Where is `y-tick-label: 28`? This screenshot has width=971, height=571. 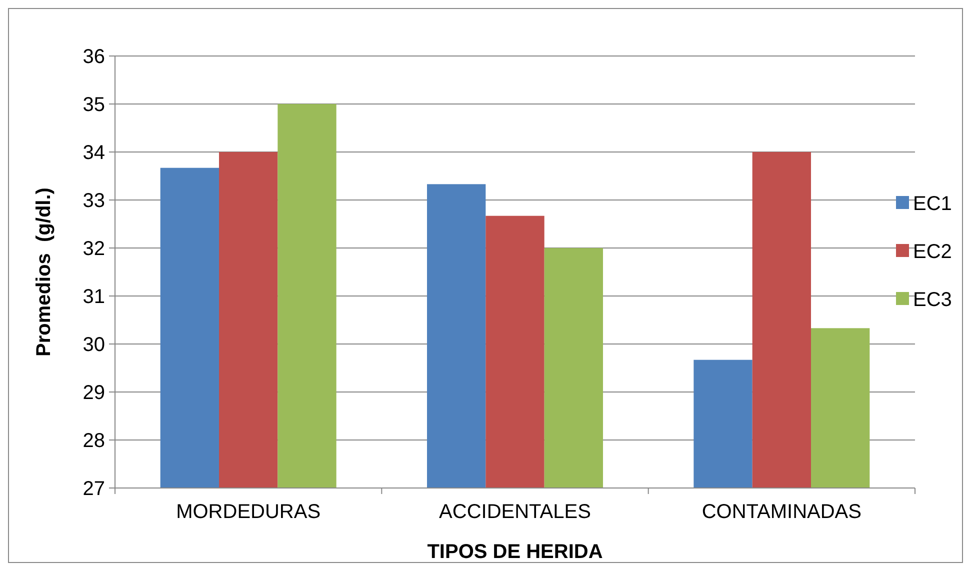
y-tick-label: 28 is located at coordinates (93, 441).